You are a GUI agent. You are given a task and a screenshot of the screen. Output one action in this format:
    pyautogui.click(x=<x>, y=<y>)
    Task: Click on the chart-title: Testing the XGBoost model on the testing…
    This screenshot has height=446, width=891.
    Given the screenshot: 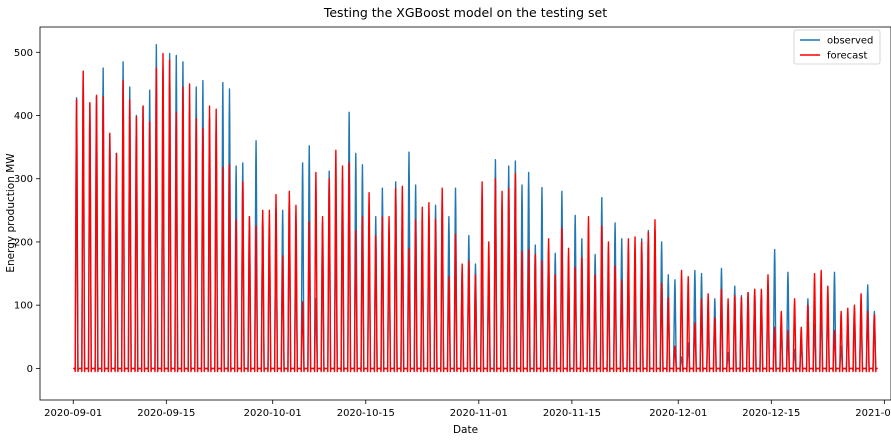 What is the action you would take?
    pyautogui.click(x=465, y=12)
    